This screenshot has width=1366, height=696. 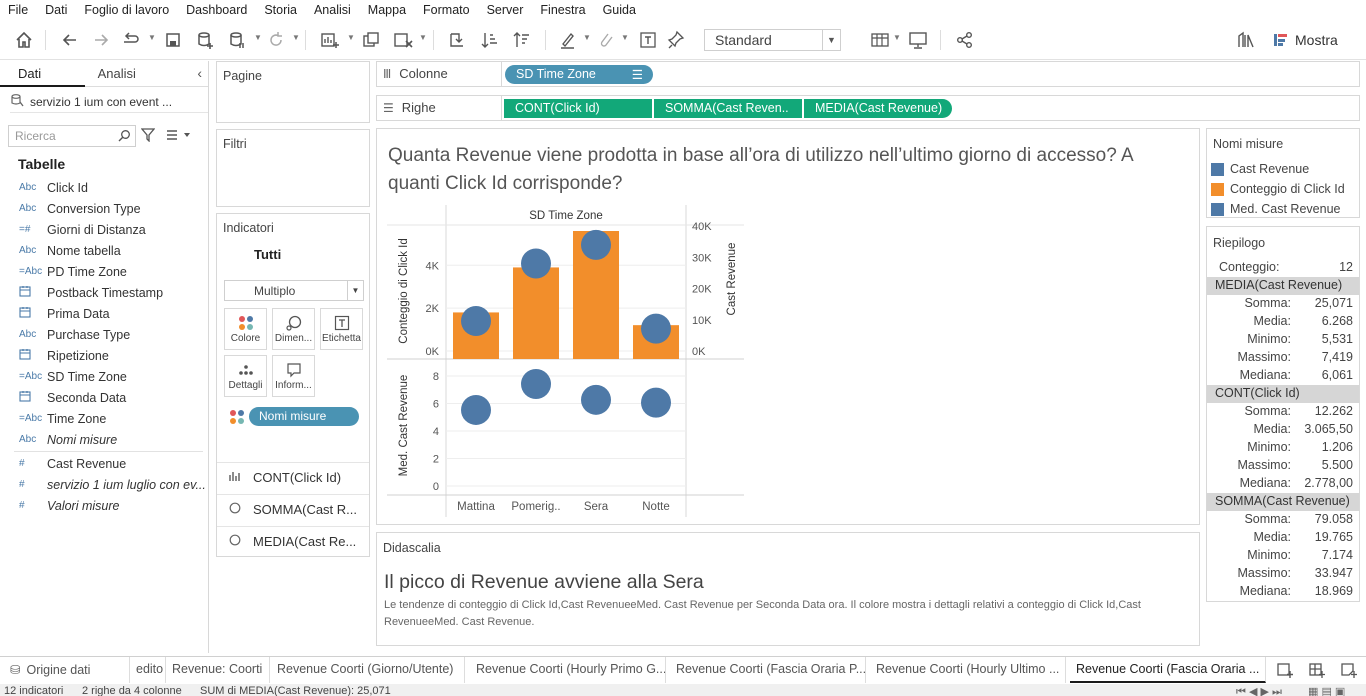 I want to click on tab-data: Dati, so click(x=42, y=74).